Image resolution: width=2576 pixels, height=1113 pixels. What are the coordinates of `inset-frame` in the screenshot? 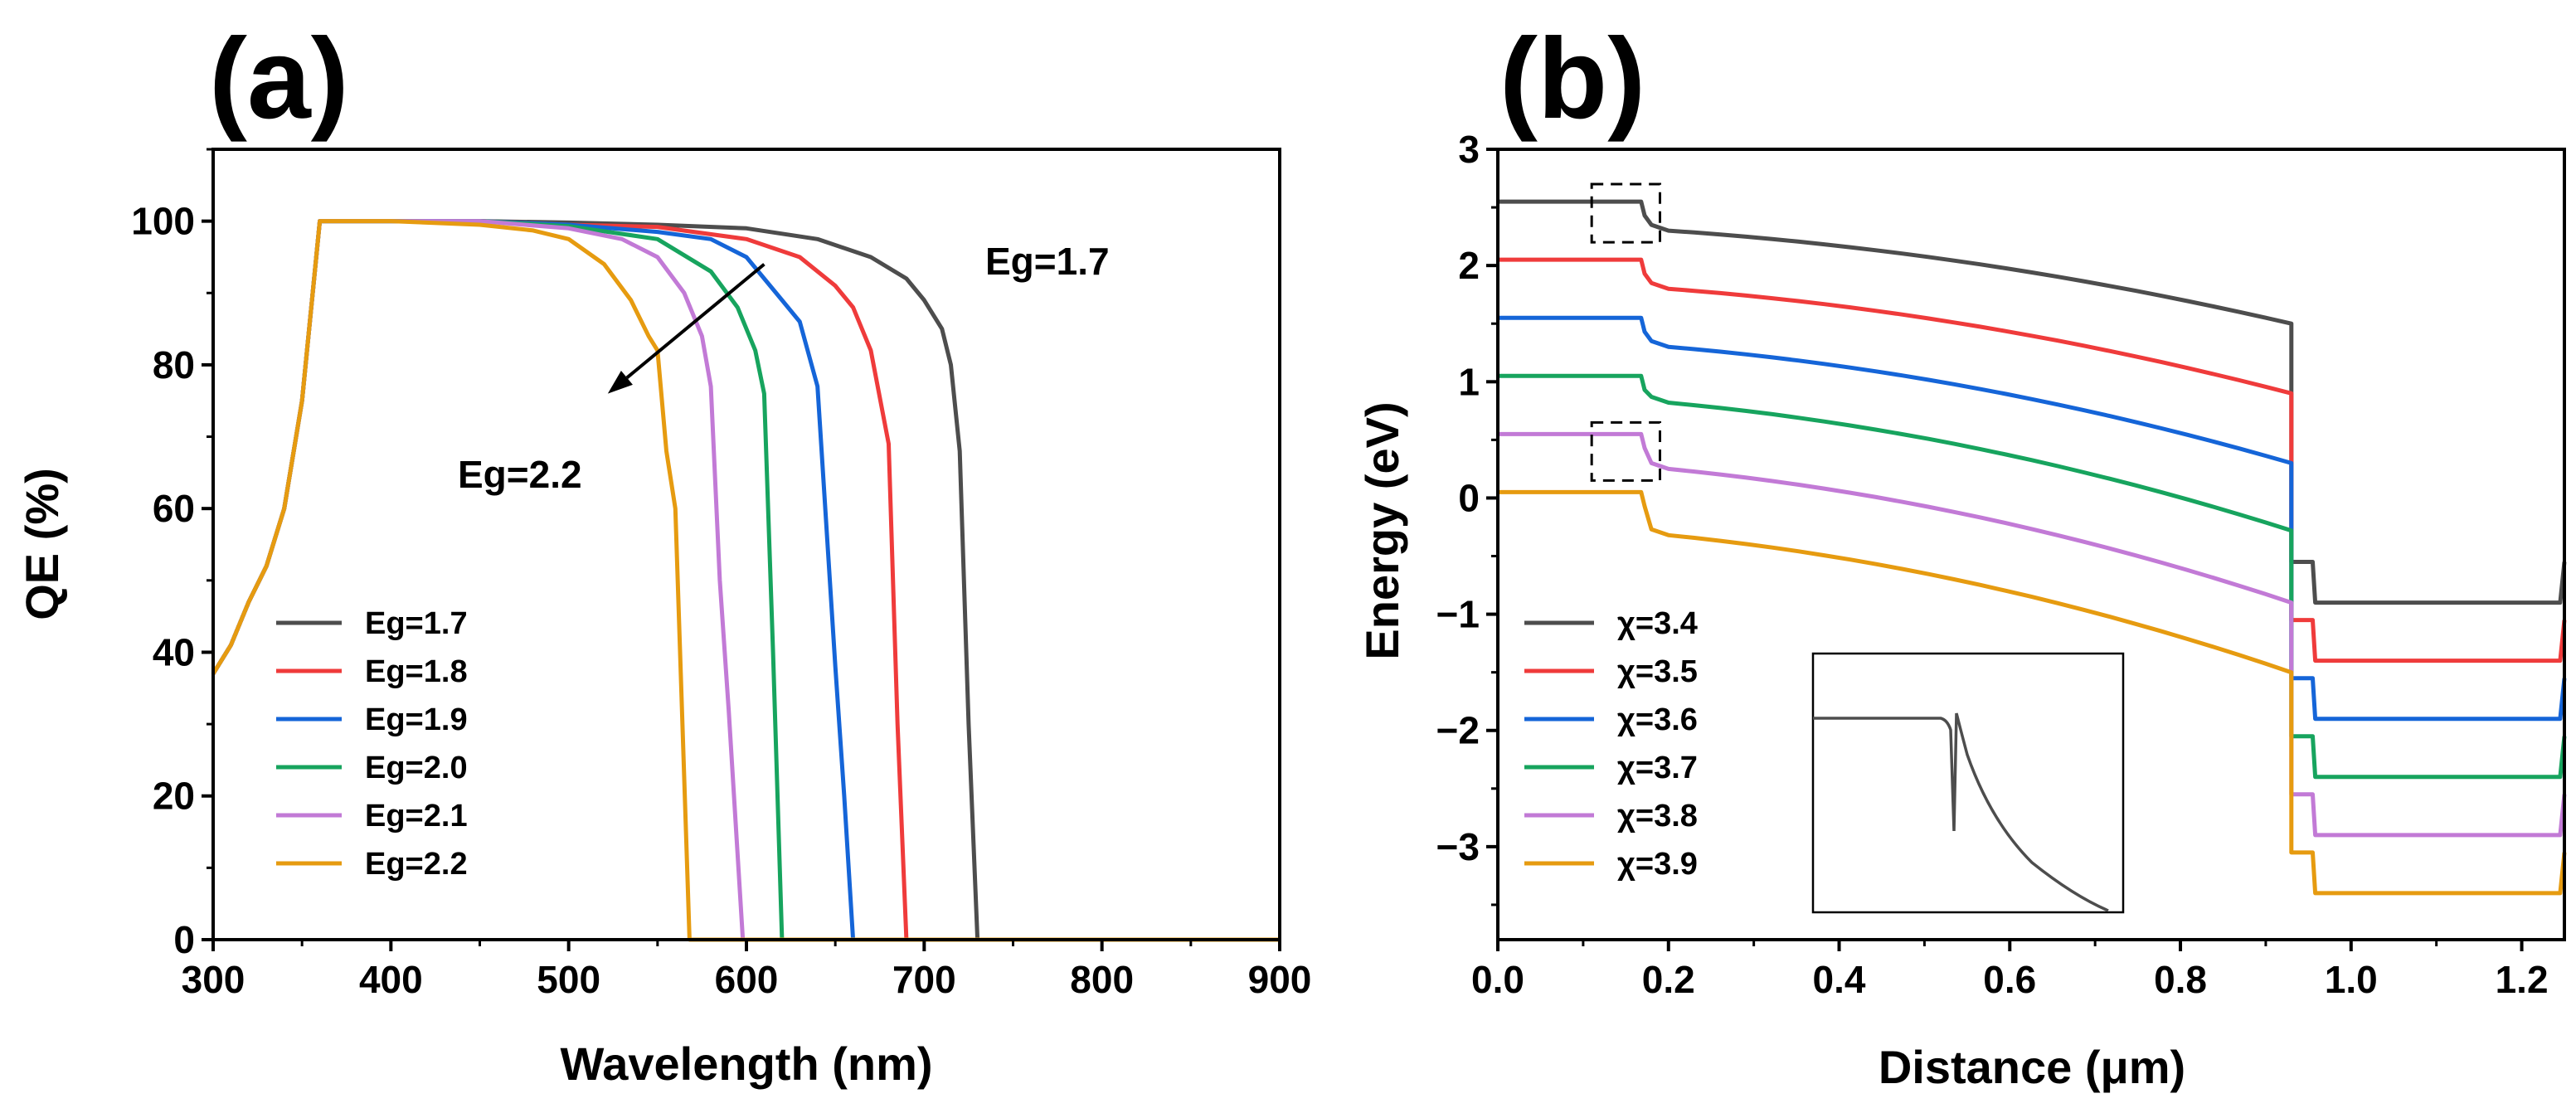 It's located at (1968, 783).